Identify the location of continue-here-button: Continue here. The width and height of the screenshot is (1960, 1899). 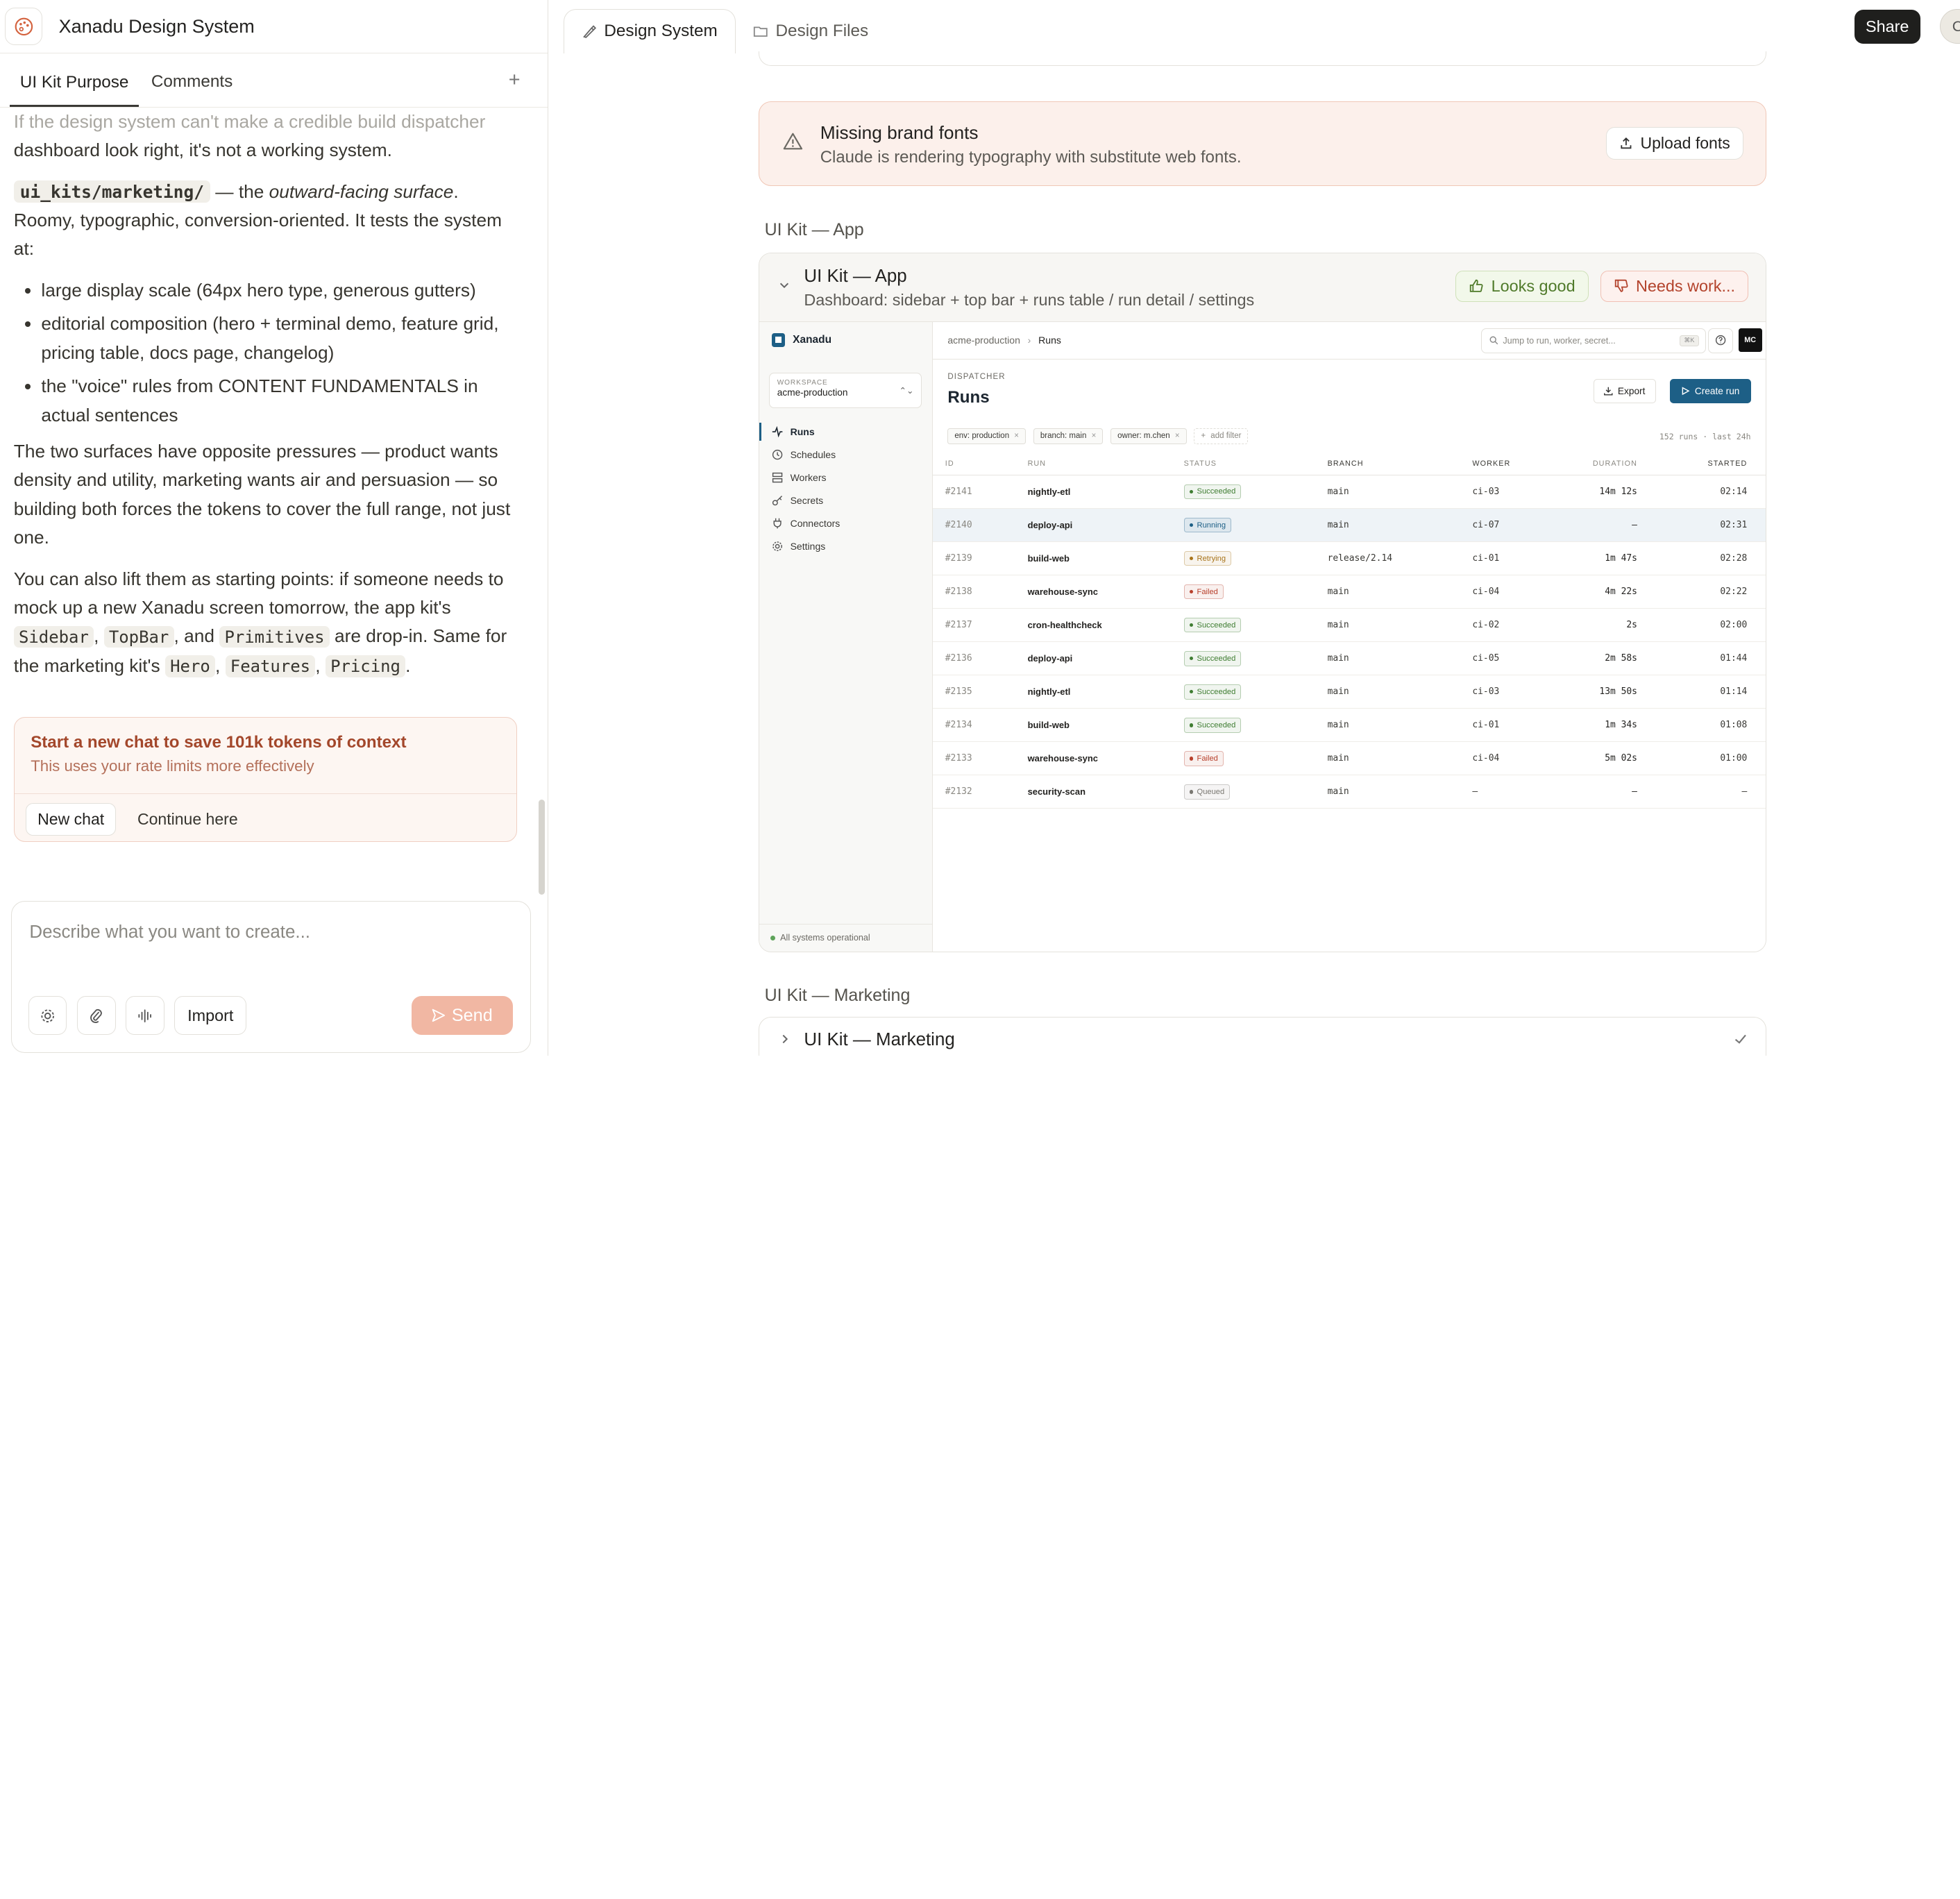
(187, 818).